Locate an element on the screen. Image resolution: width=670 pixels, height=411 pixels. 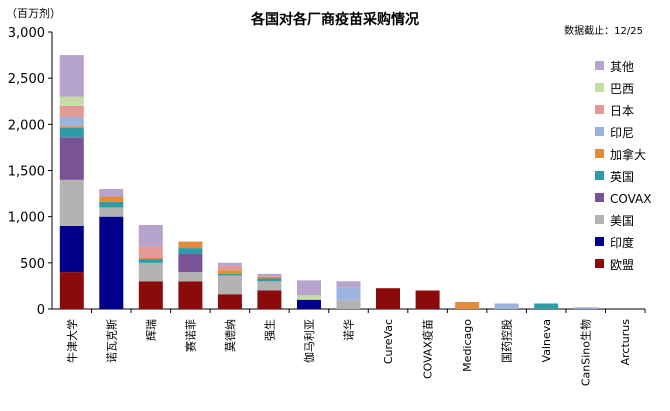
legend-label: COVAX is located at coordinates (630, 199).